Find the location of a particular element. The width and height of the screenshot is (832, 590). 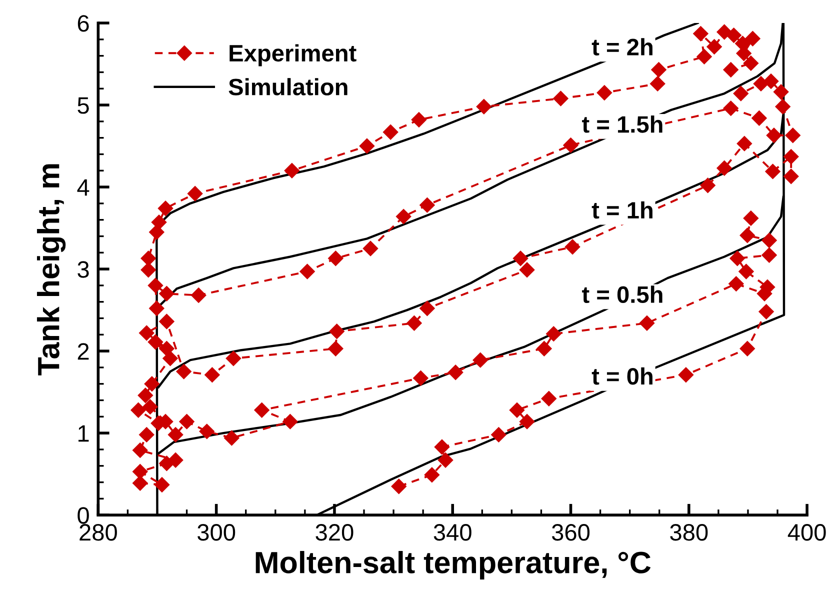

annotation: t = 0.5h is located at coordinates (622, 295).